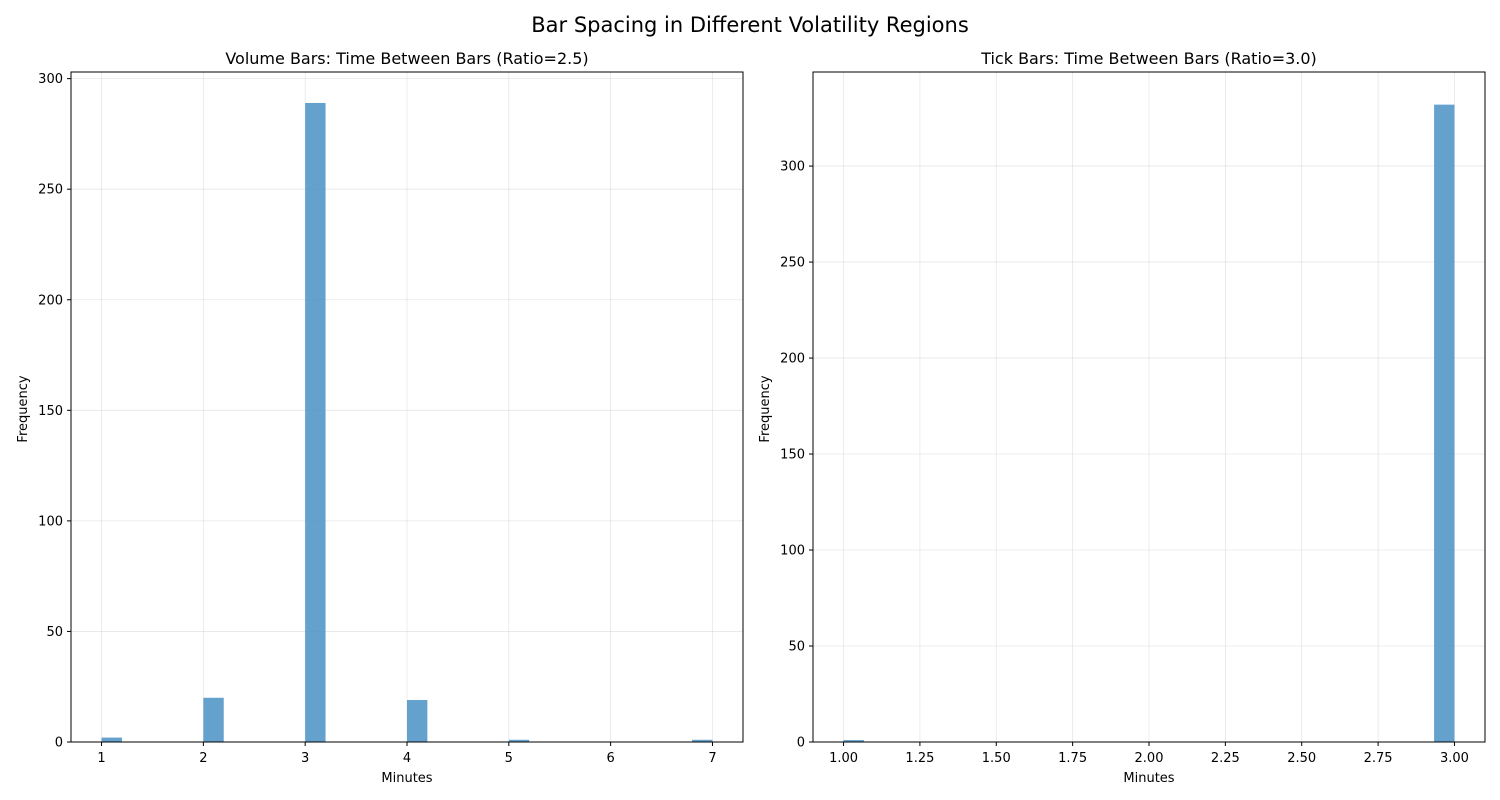 The height and width of the screenshot is (800, 1500). Describe the element at coordinates (1148, 58) in the screenshot. I see `right-subplot-title: Tick Bars: Time Between Bars (Ratio=3.0)` at that location.